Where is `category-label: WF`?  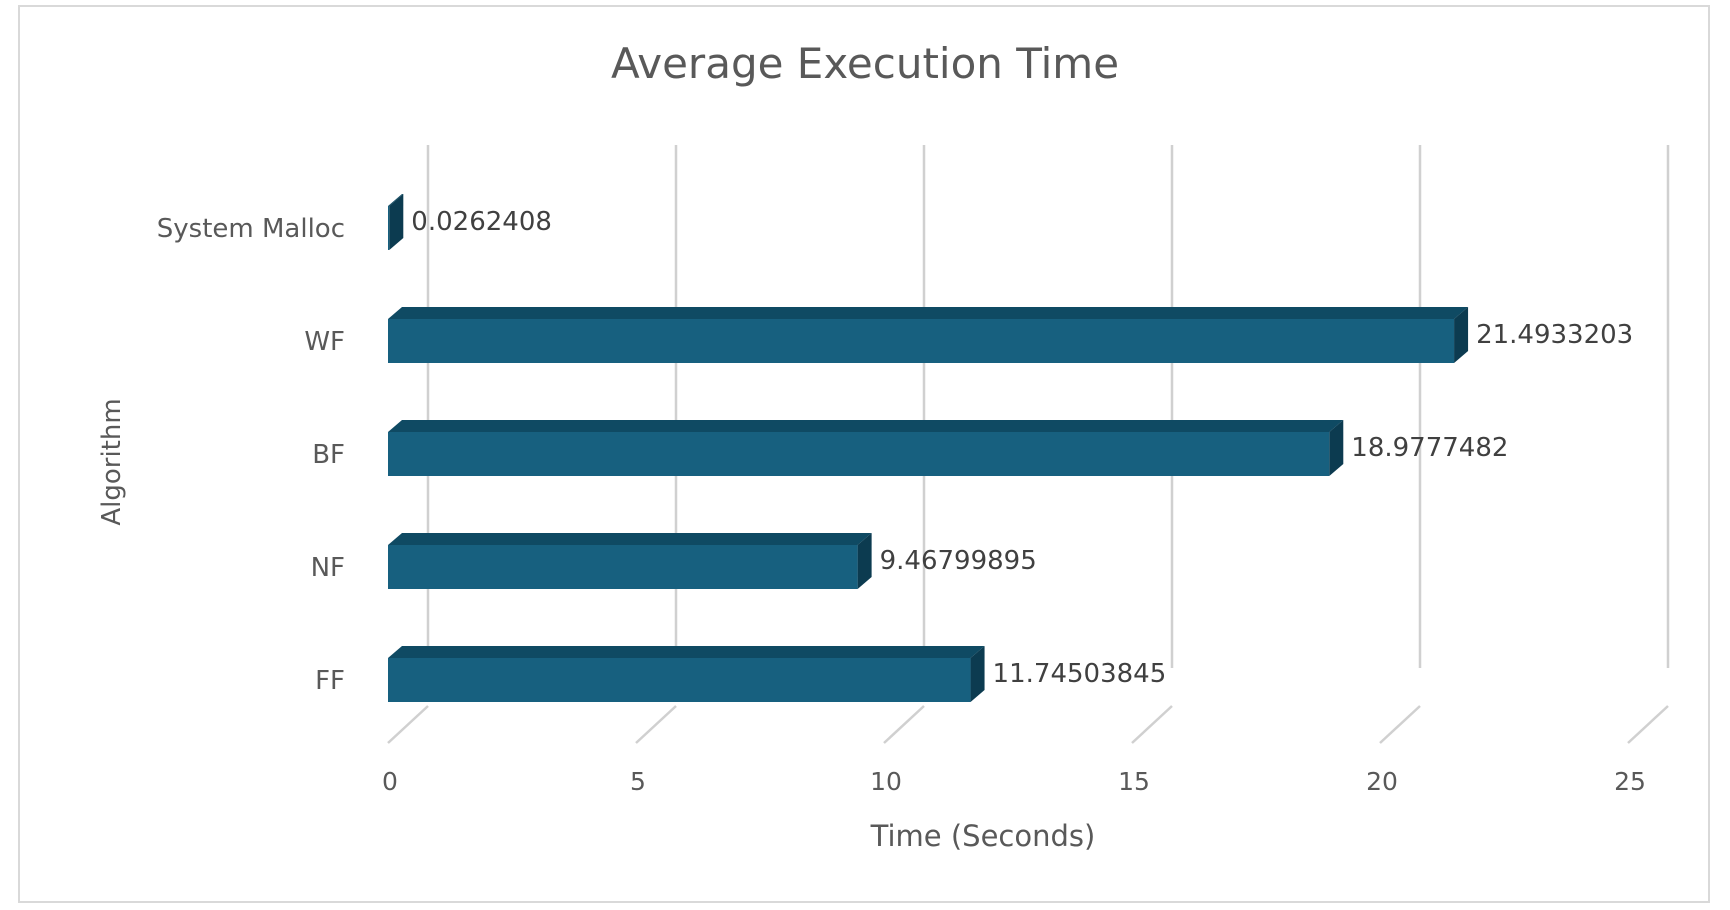 category-label: WF is located at coordinates (324, 342).